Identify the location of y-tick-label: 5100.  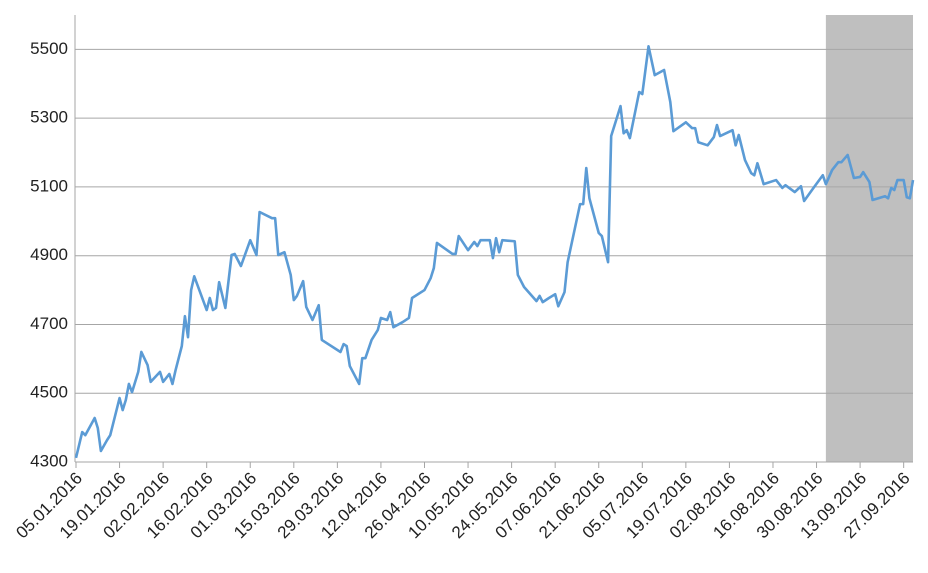
(49, 185).